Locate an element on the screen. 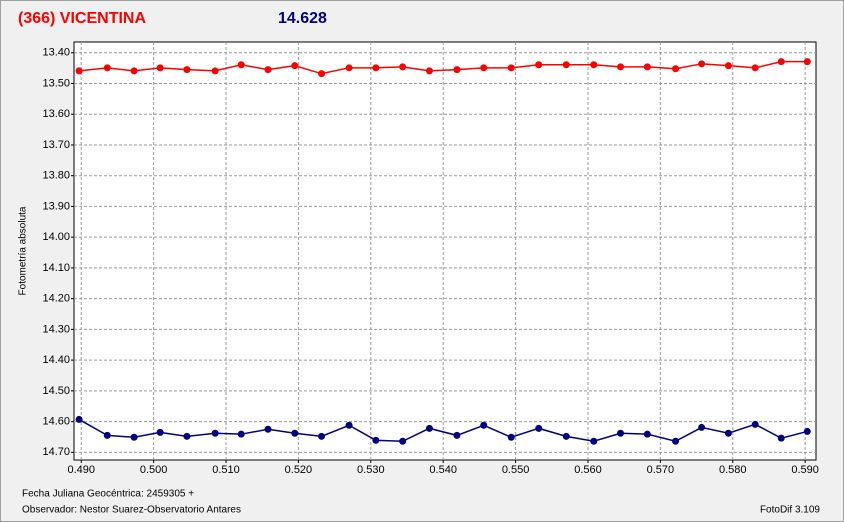 This screenshot has width=844, height=522. y-axis-label: Fotometría absoluta is located at coordinates (23, 250).